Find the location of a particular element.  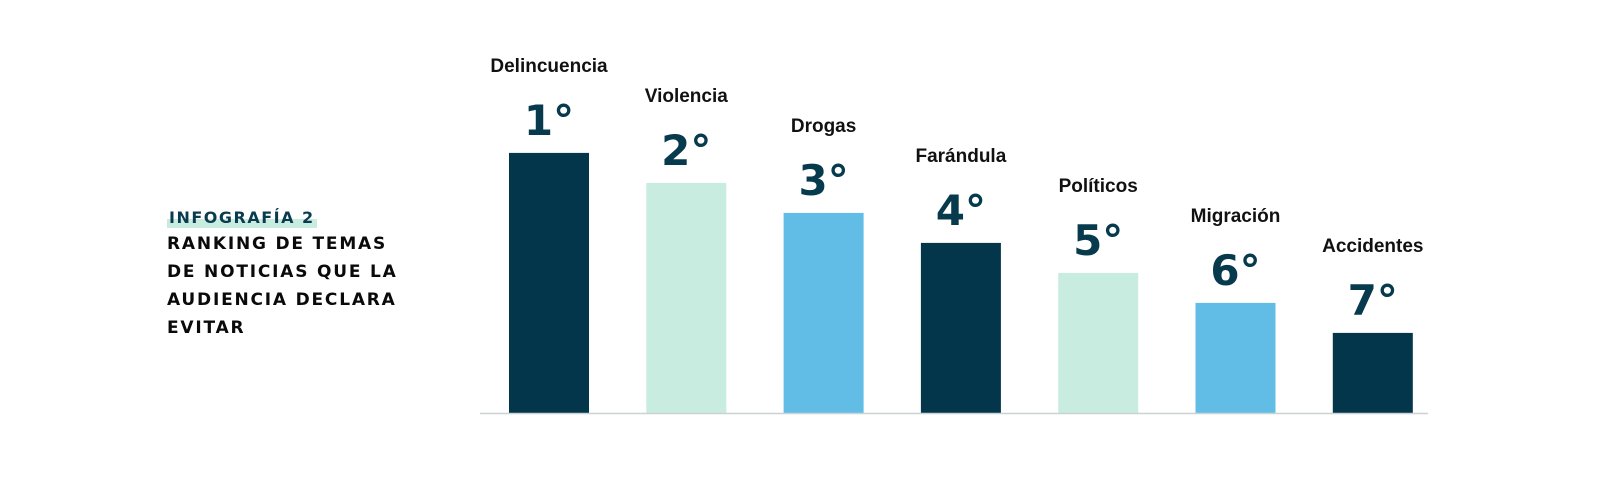

infographic-kicker: INFOGRAFÍA 2 is located at coordinates (242, 218).